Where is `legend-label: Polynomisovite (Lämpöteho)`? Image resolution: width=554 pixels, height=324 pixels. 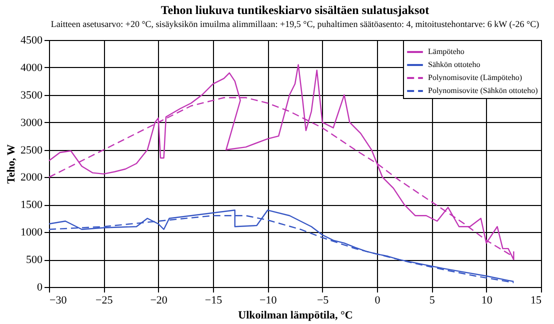
legend-label: Polynomisovite (Lämpöteho) is located at coordinates (475, 77).